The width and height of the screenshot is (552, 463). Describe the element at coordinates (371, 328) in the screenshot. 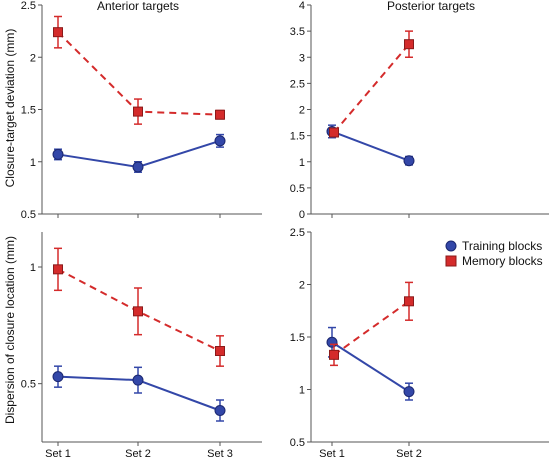

I see `memory-line-posterior-dispersion` at that location.